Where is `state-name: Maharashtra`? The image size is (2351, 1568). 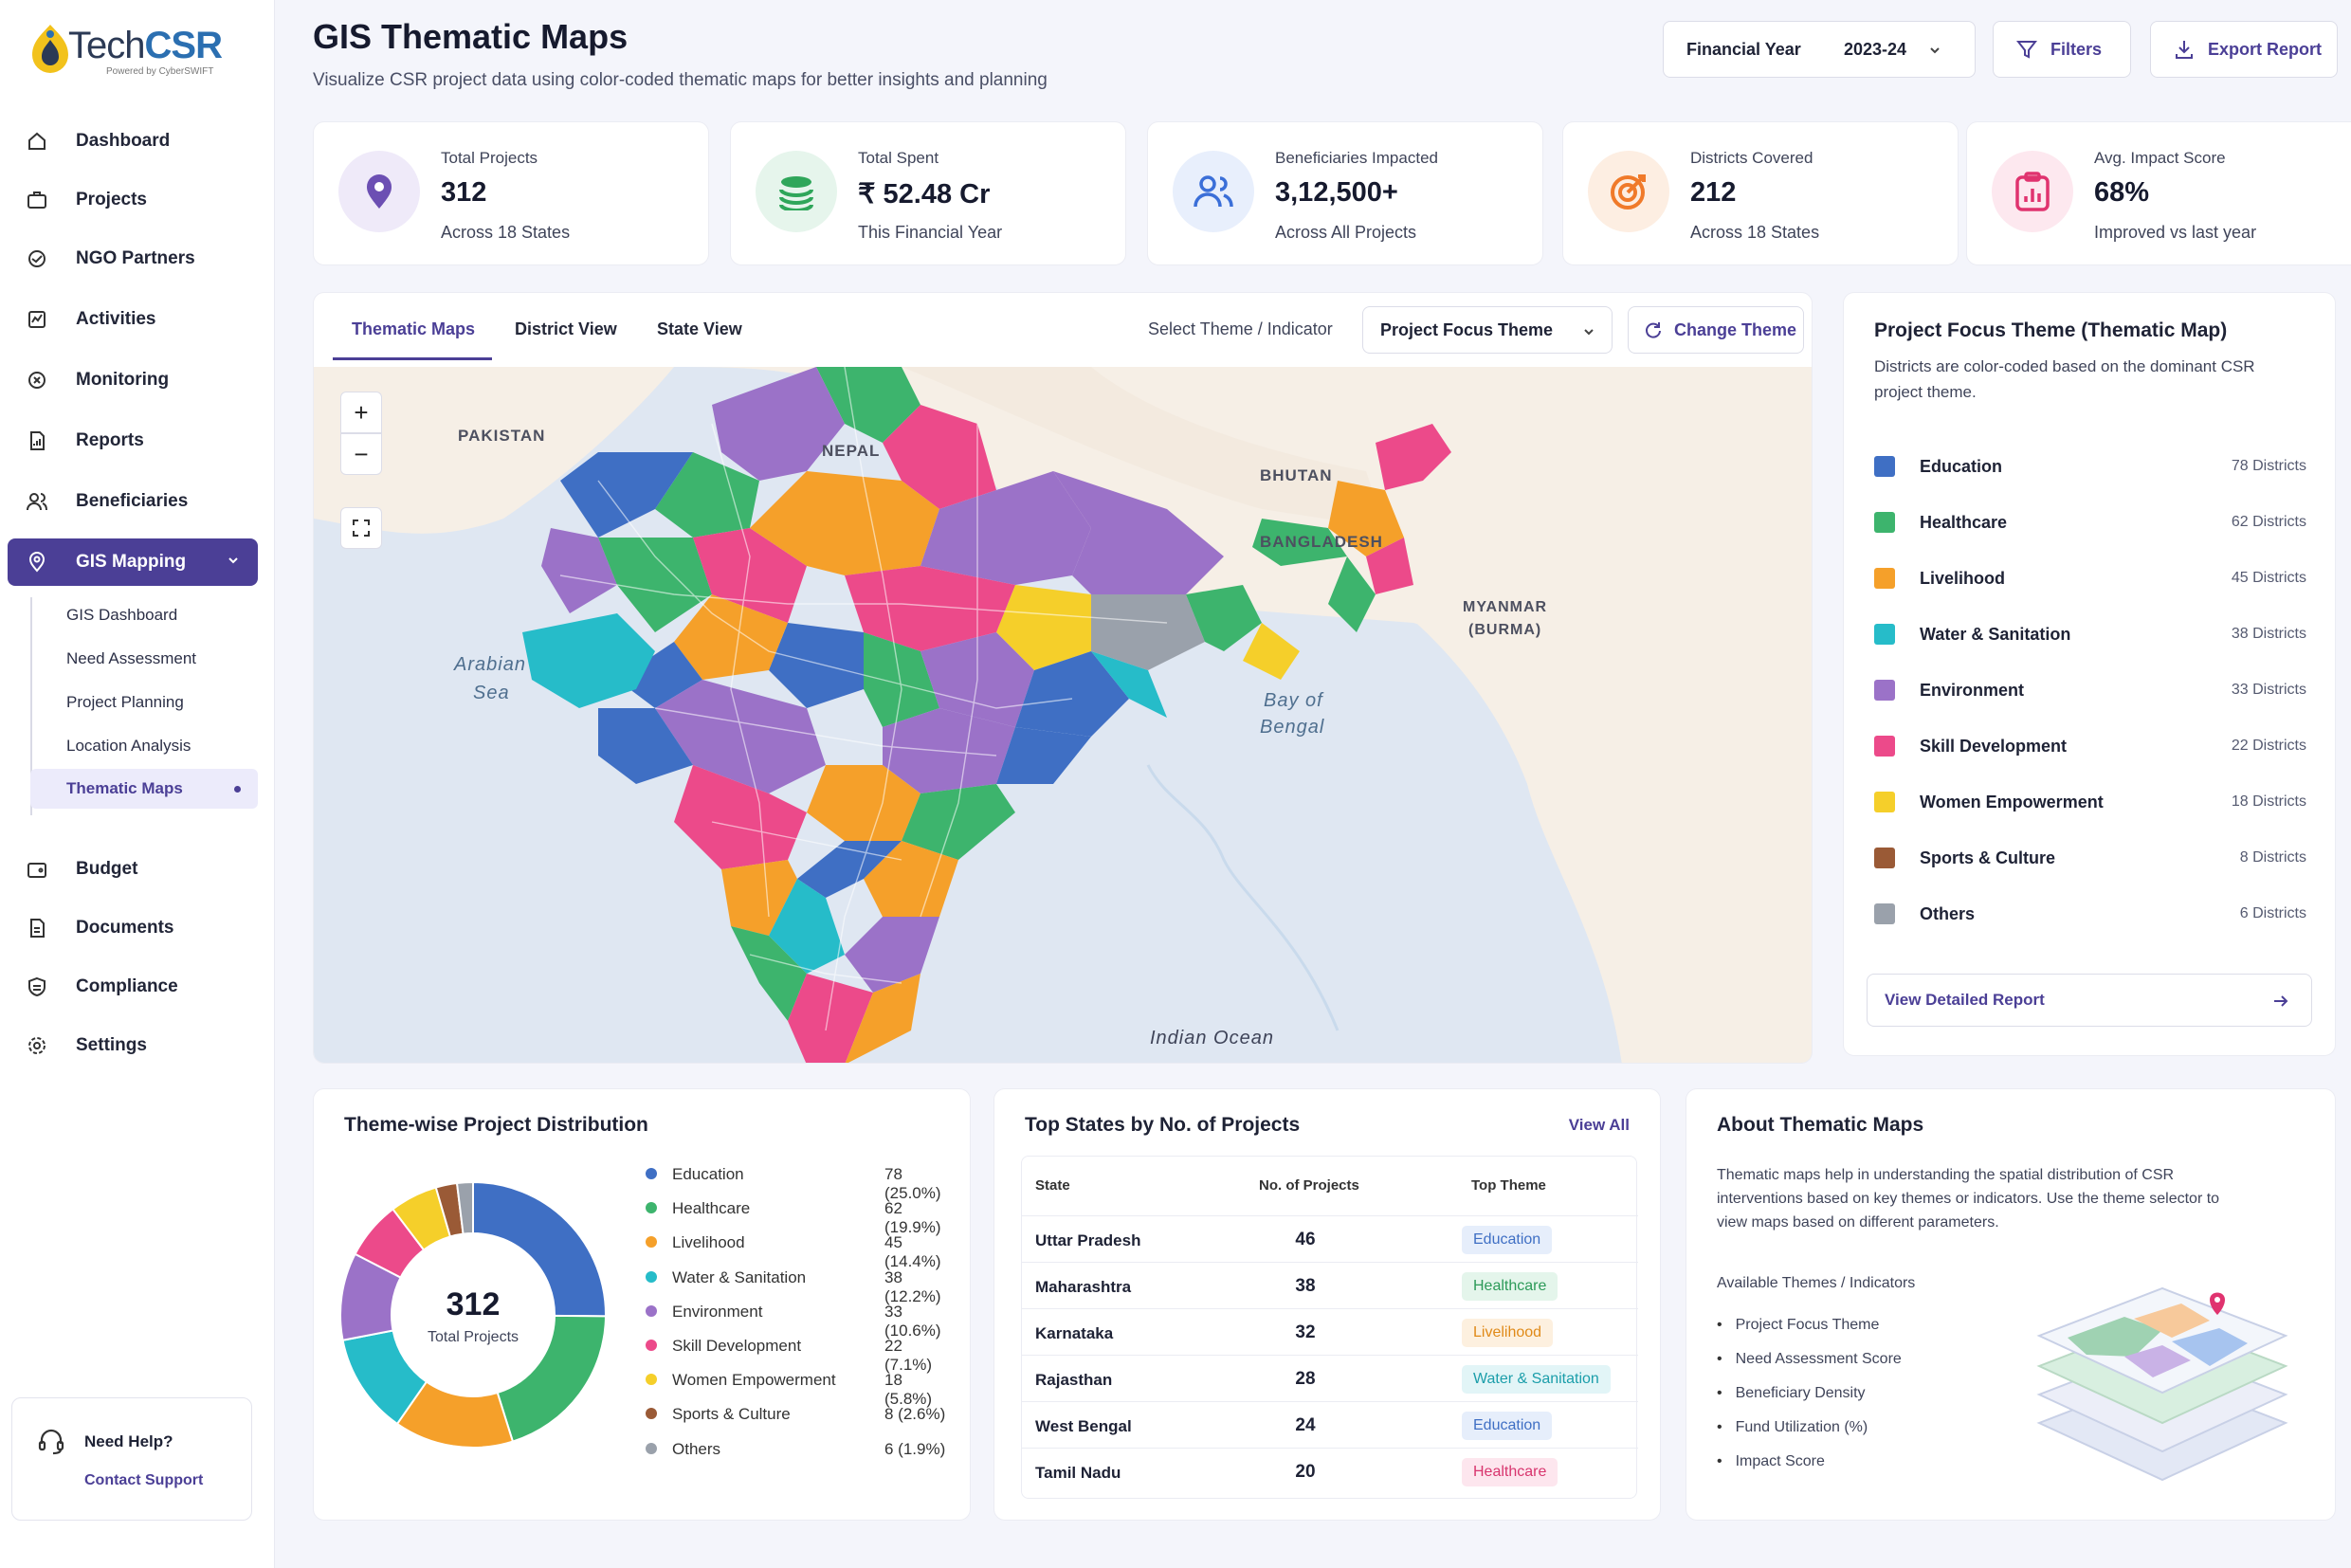
state-name: Maharashtra is located at coordinates (1083, 1287).